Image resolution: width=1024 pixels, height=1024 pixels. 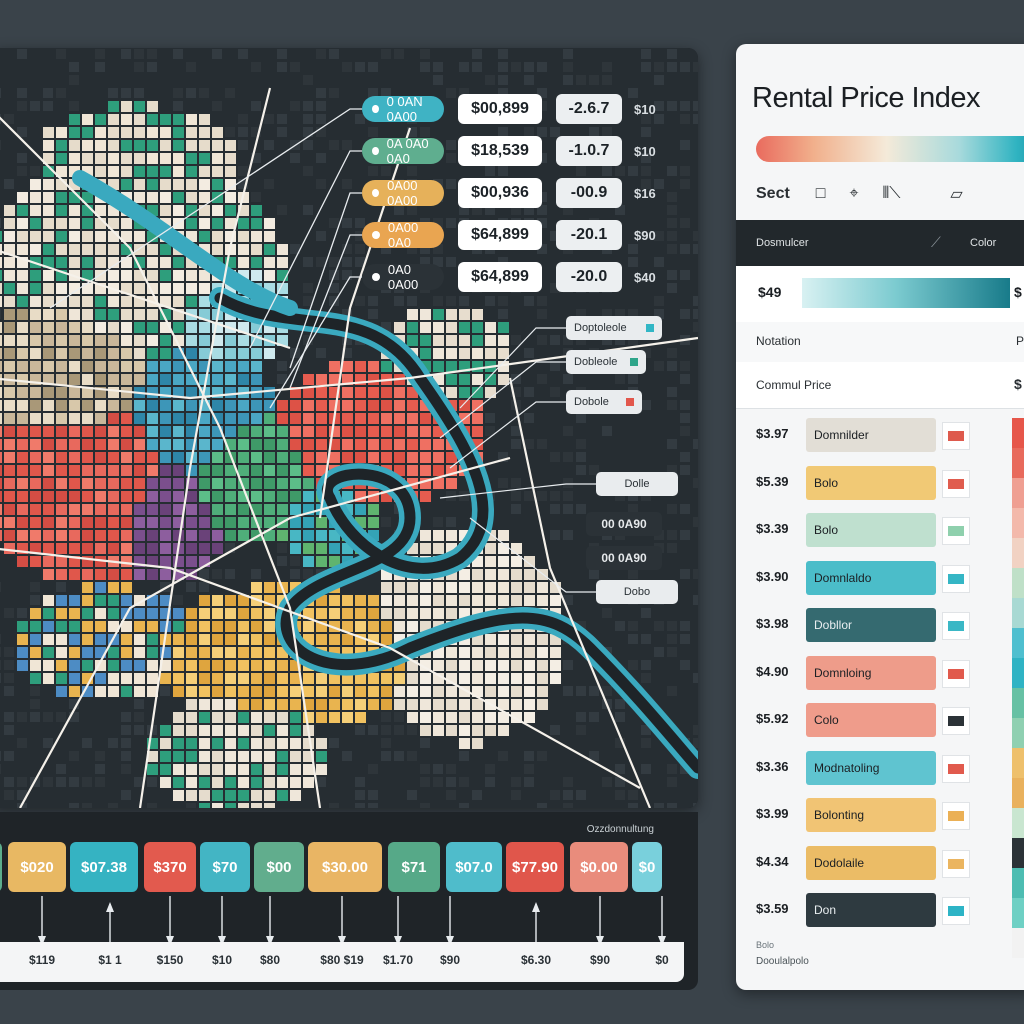 I want to click on price-change: -20.0, so click(x=589, y=277).